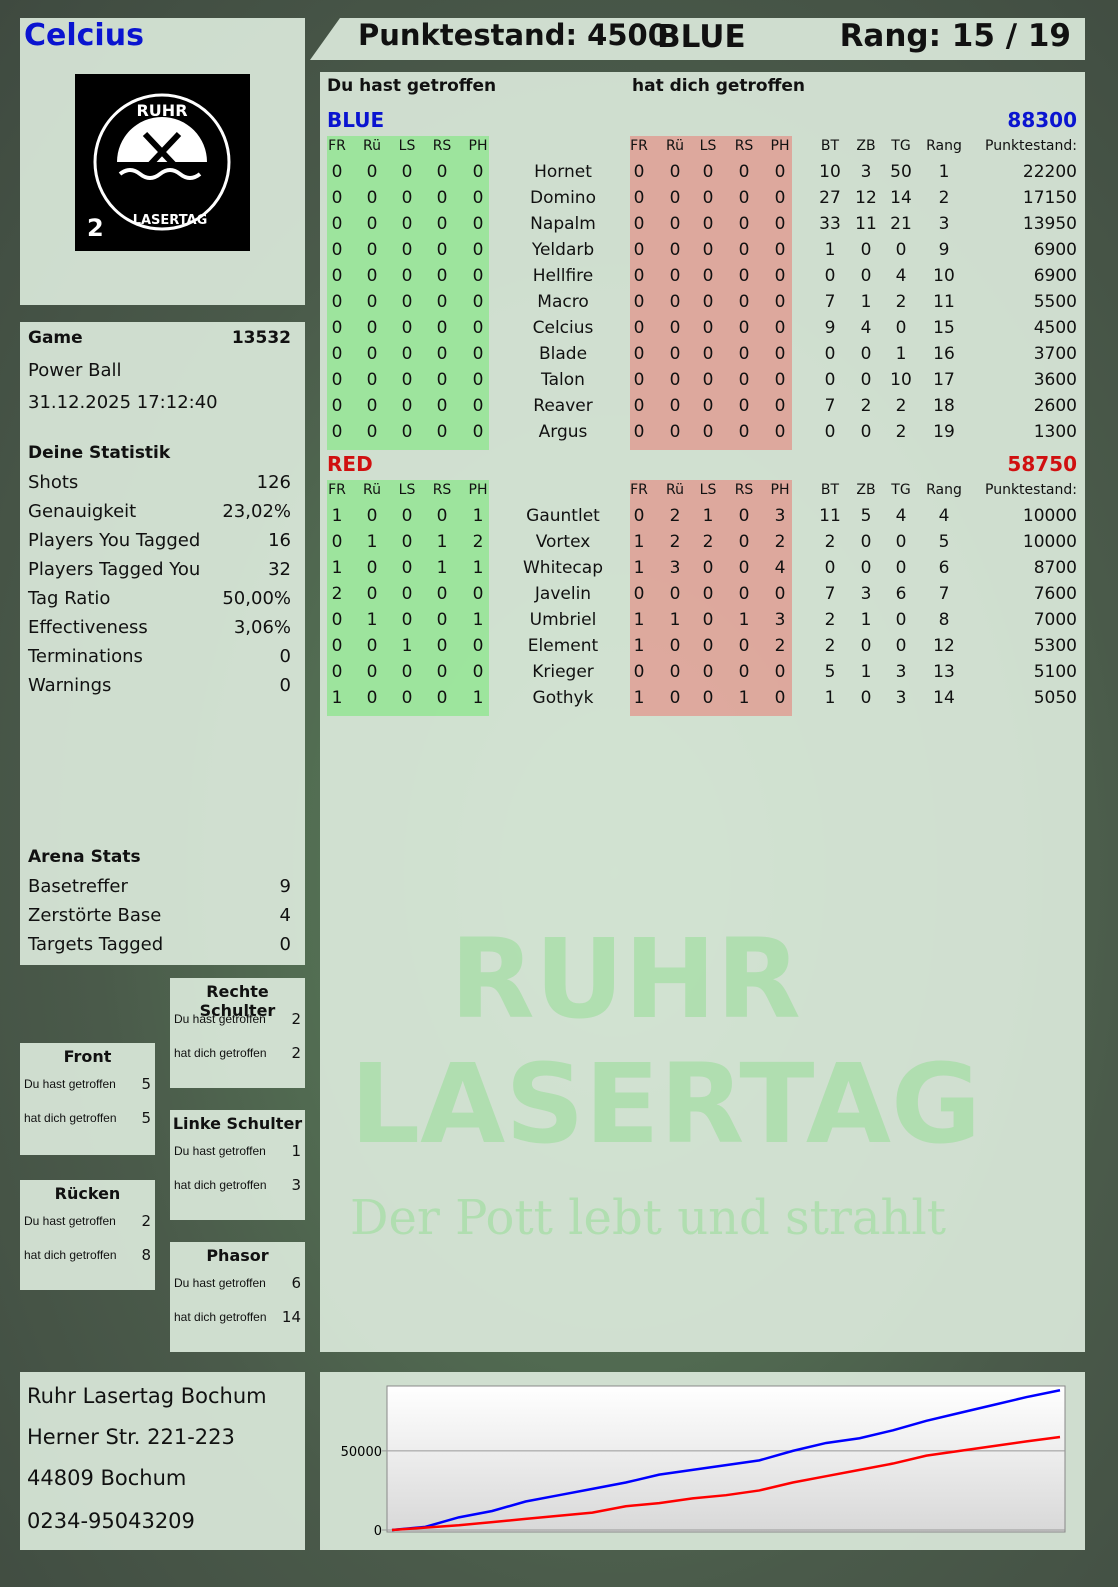 The height and width of the screenshot is (1587, 1118). I want to click on tg-cell: 3, so click(901, 672).